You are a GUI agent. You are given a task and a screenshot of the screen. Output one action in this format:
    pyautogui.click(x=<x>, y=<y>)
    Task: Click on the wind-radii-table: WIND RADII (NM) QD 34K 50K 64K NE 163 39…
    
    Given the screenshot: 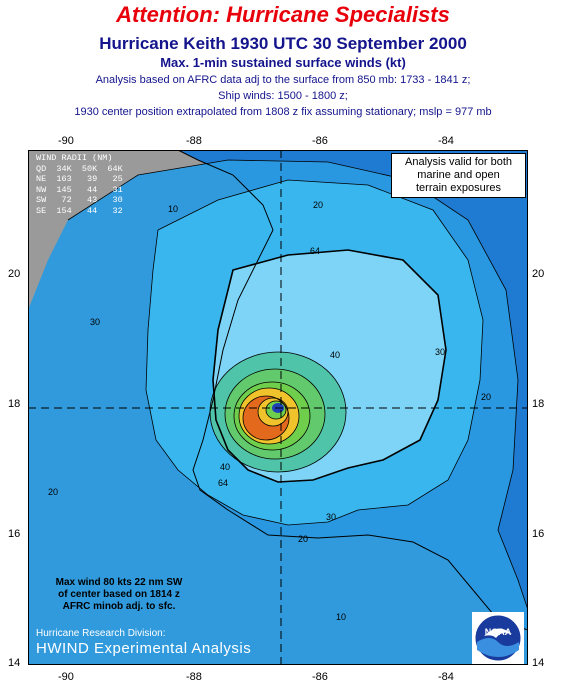 What is the action you would take?
    pyautogui.click(x=79, y=184)
    